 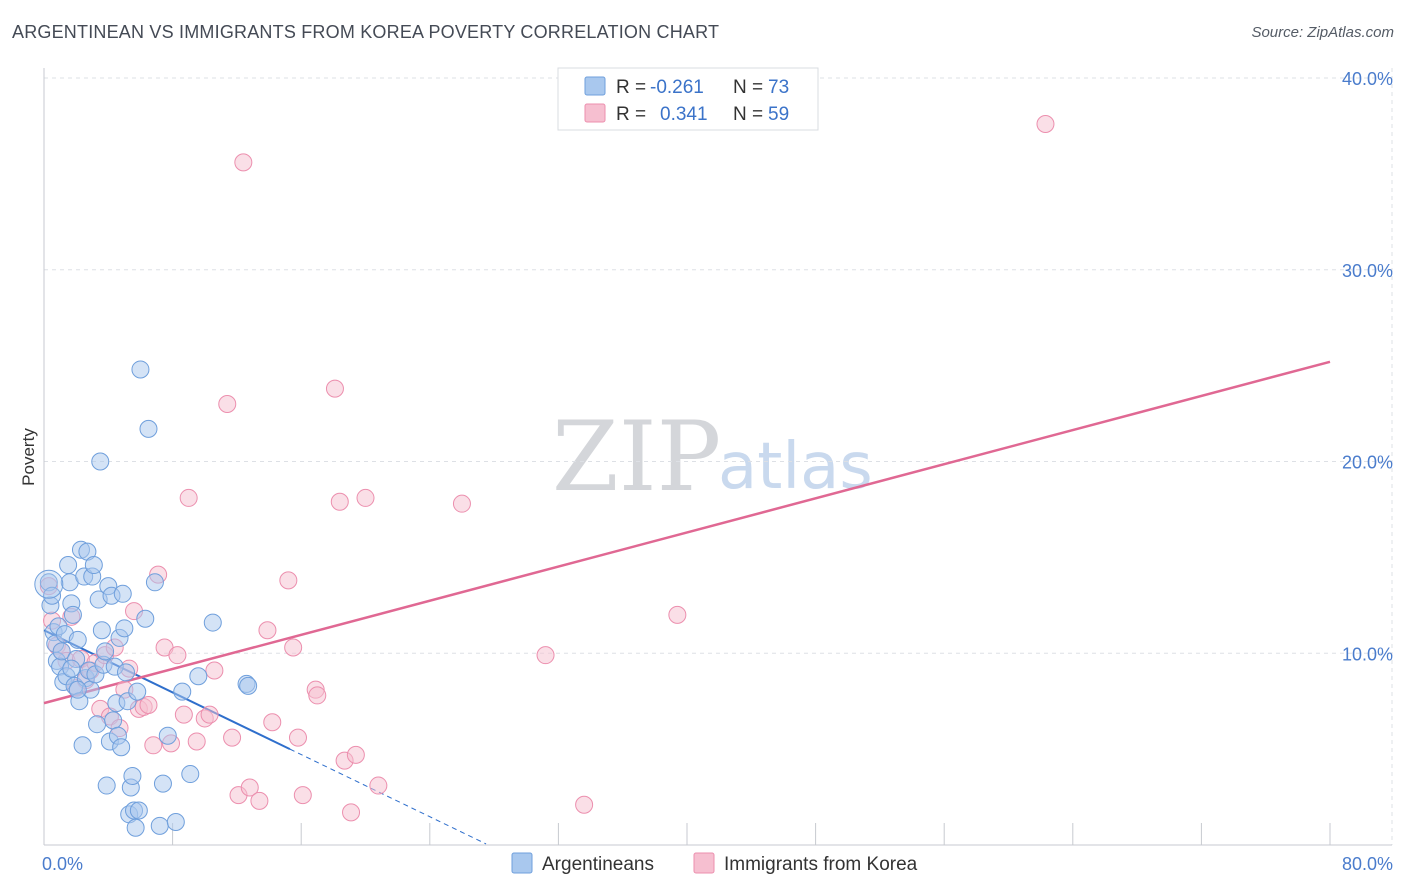 I want to click on legend-n-value-0: 73, so click(x=778, y=87).